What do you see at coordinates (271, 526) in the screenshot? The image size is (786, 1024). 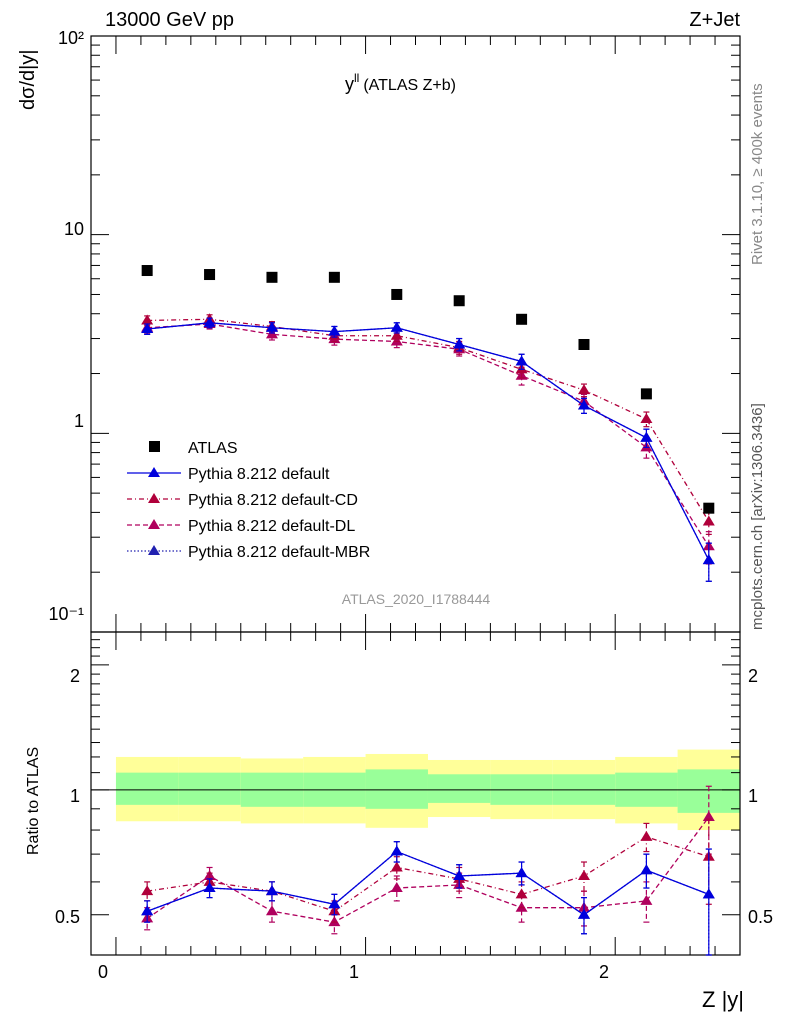 I see `legend-label-dl: Pythia 8.212 default-DL` at bounding box center [271, 526].